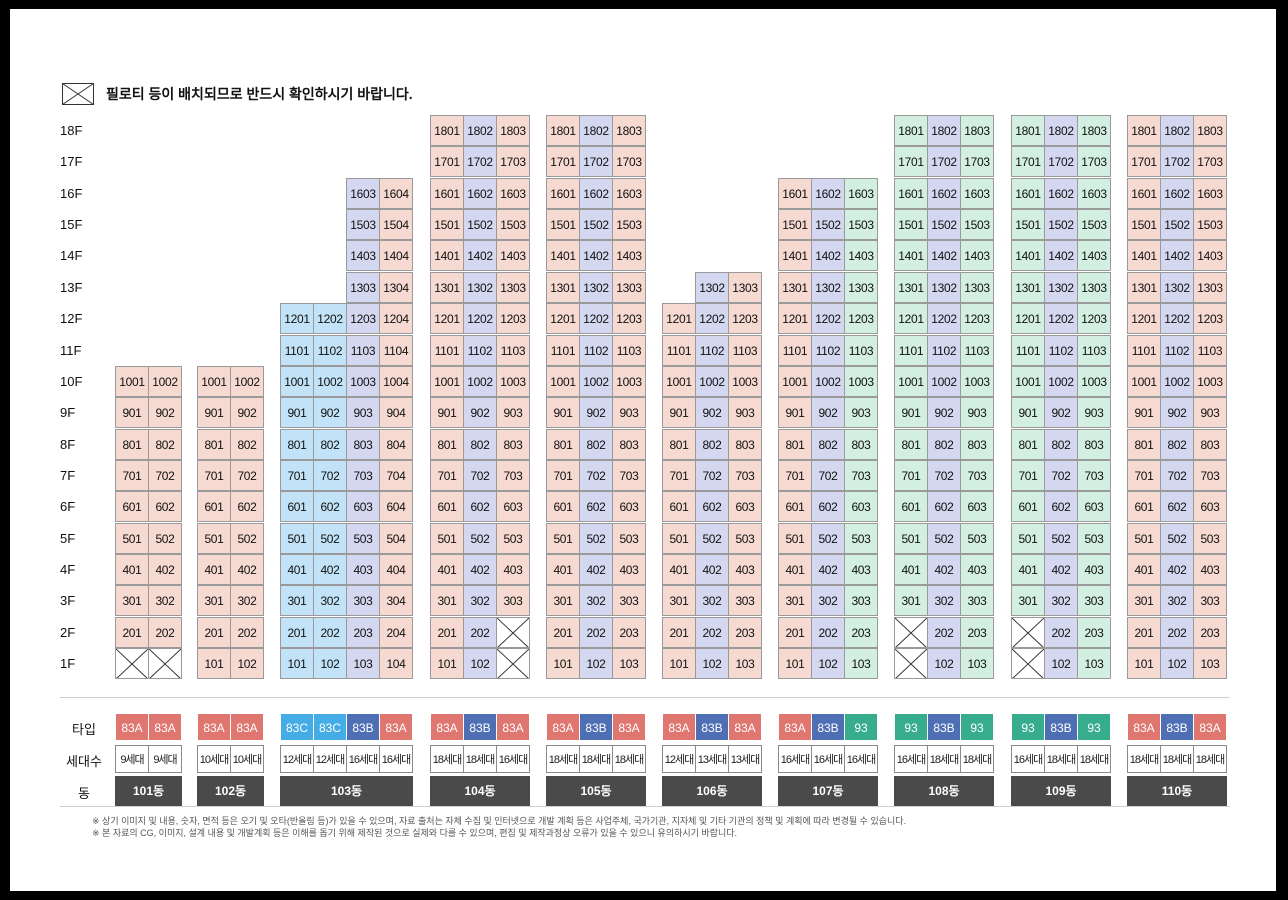  I want to click on dong-label: 101동, so click(148, 791).